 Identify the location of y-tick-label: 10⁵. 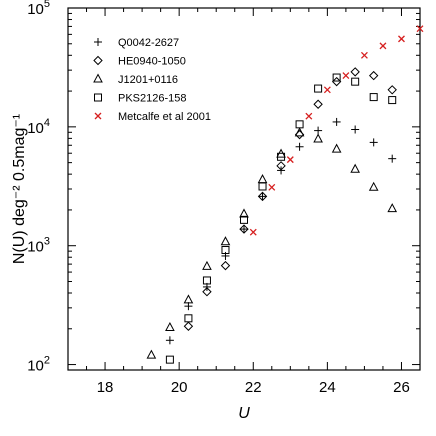
(38, 9).